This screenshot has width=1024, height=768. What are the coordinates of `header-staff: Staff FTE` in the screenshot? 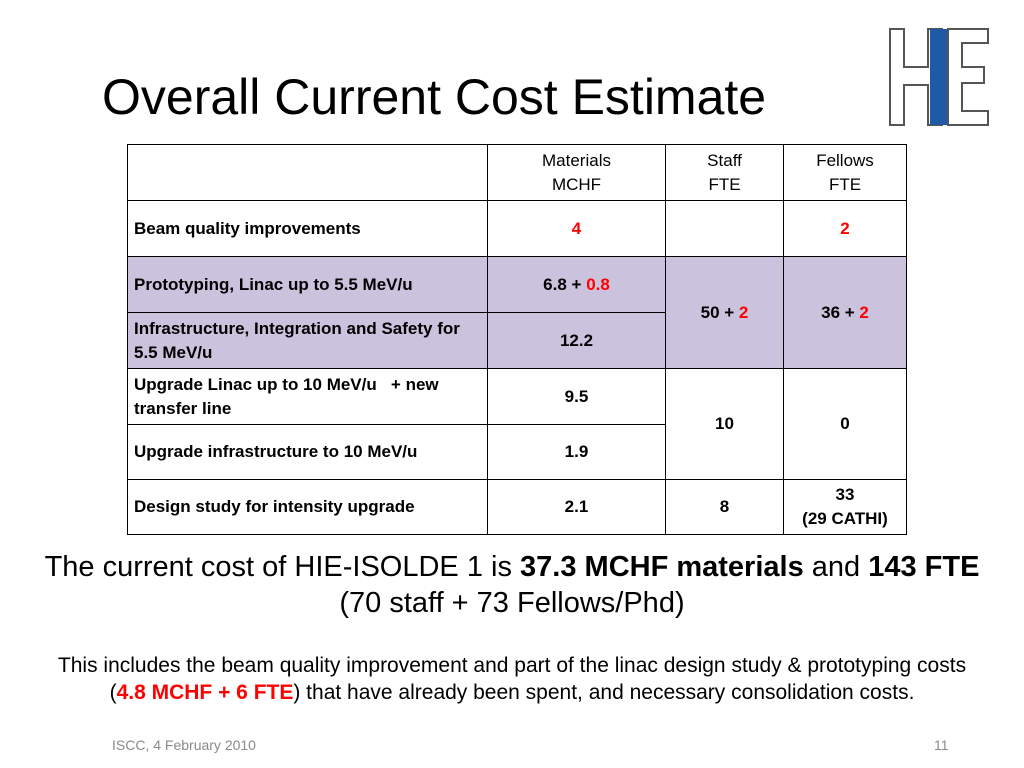 It's located at (724, 172).